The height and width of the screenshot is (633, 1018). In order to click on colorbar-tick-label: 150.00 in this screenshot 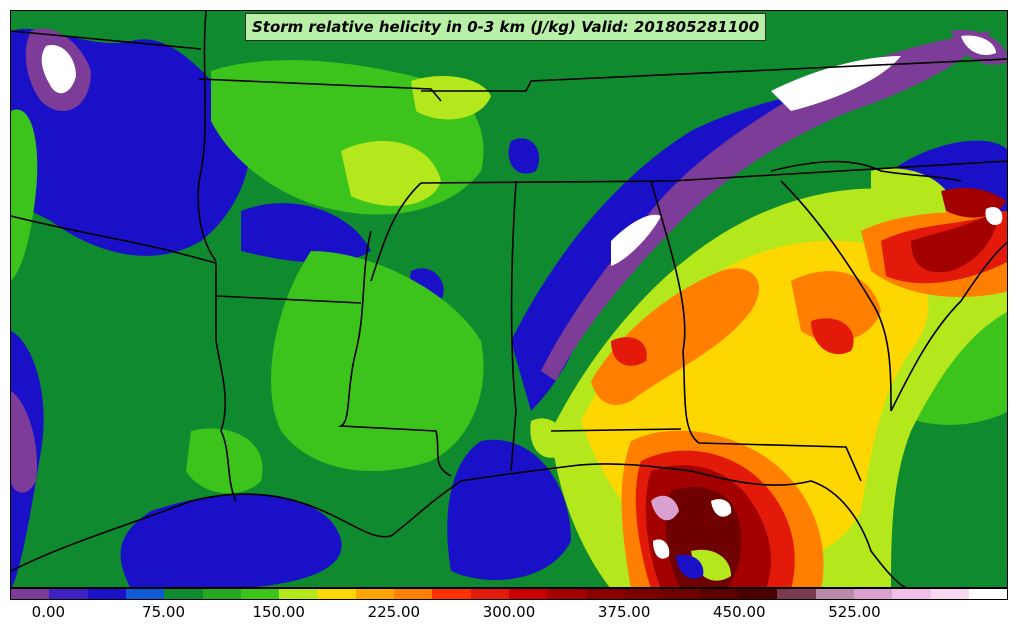, I will do `click(278, 612)`.